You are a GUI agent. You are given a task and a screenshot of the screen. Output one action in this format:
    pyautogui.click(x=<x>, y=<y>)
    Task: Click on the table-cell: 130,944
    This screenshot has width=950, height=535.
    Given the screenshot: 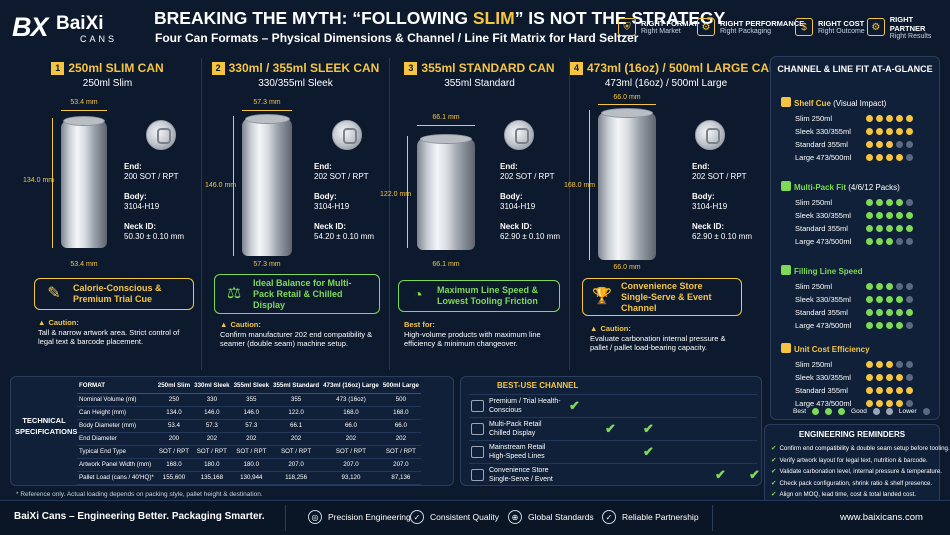 What is the action you would take?
    pyautogui.click(x=251, y=478)
    